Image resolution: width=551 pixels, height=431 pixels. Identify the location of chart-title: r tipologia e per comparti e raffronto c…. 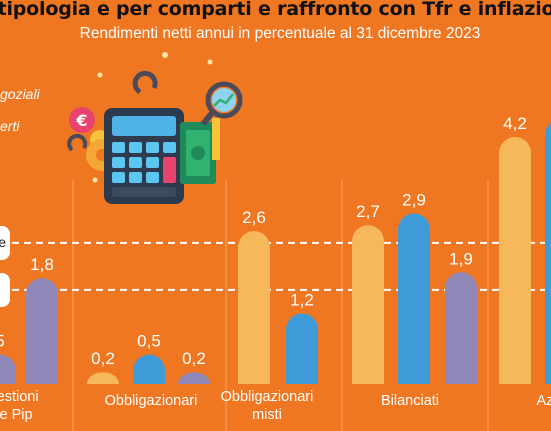
(275, 10).